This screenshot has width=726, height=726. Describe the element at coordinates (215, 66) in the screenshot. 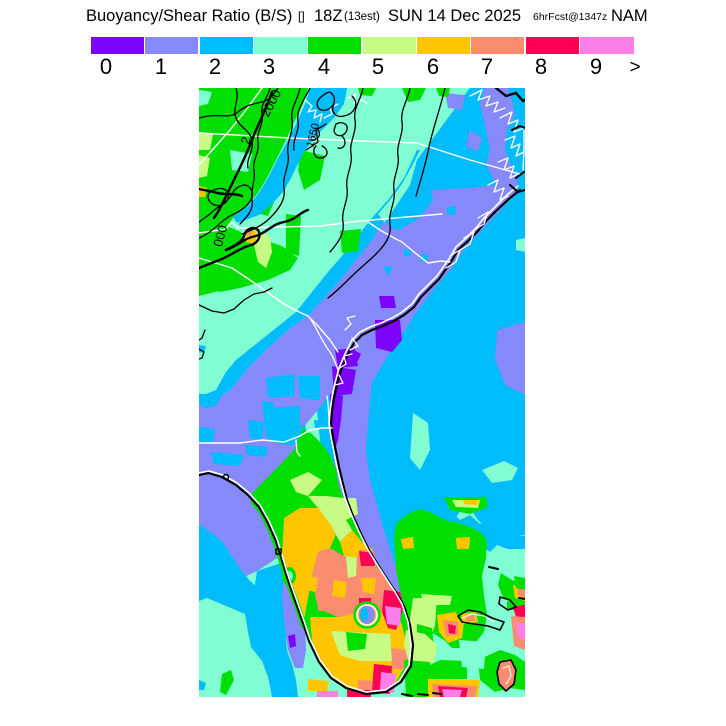

I see `svg-text: 2` at that location.